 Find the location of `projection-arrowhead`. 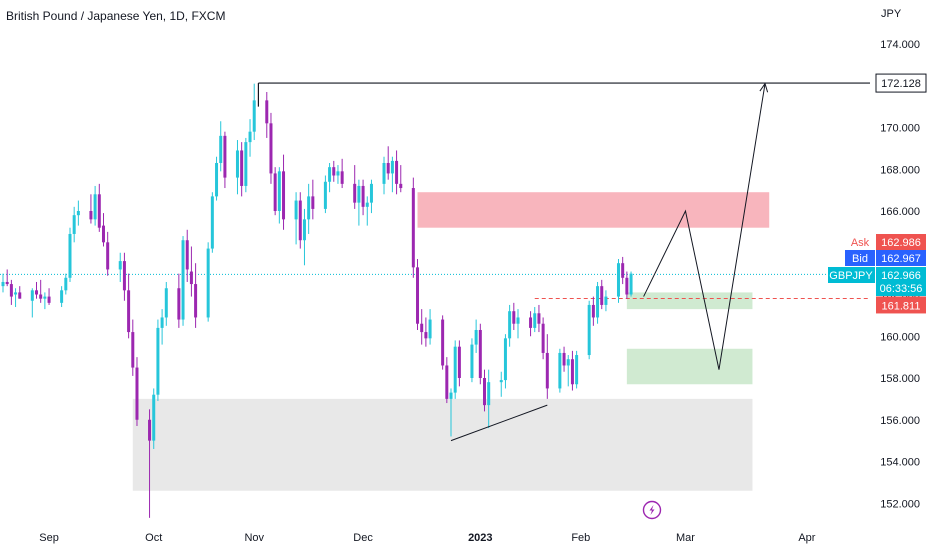

projection-arrowhead is located at coordinates (764, 87).